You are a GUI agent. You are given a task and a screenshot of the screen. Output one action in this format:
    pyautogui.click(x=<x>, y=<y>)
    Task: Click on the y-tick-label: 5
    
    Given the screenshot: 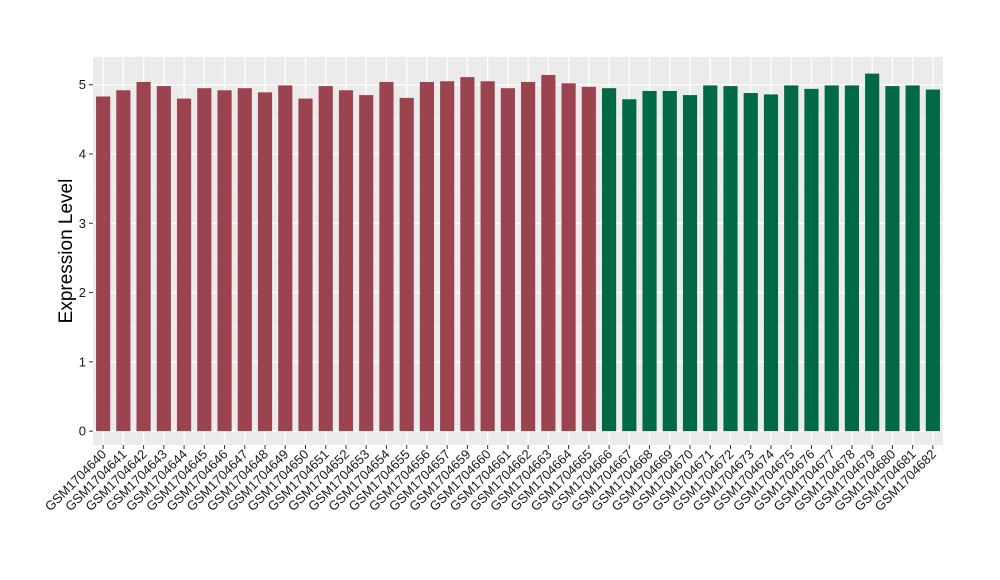 What is the action you would take?
    pyautogui.click(x=82, y=84)
    